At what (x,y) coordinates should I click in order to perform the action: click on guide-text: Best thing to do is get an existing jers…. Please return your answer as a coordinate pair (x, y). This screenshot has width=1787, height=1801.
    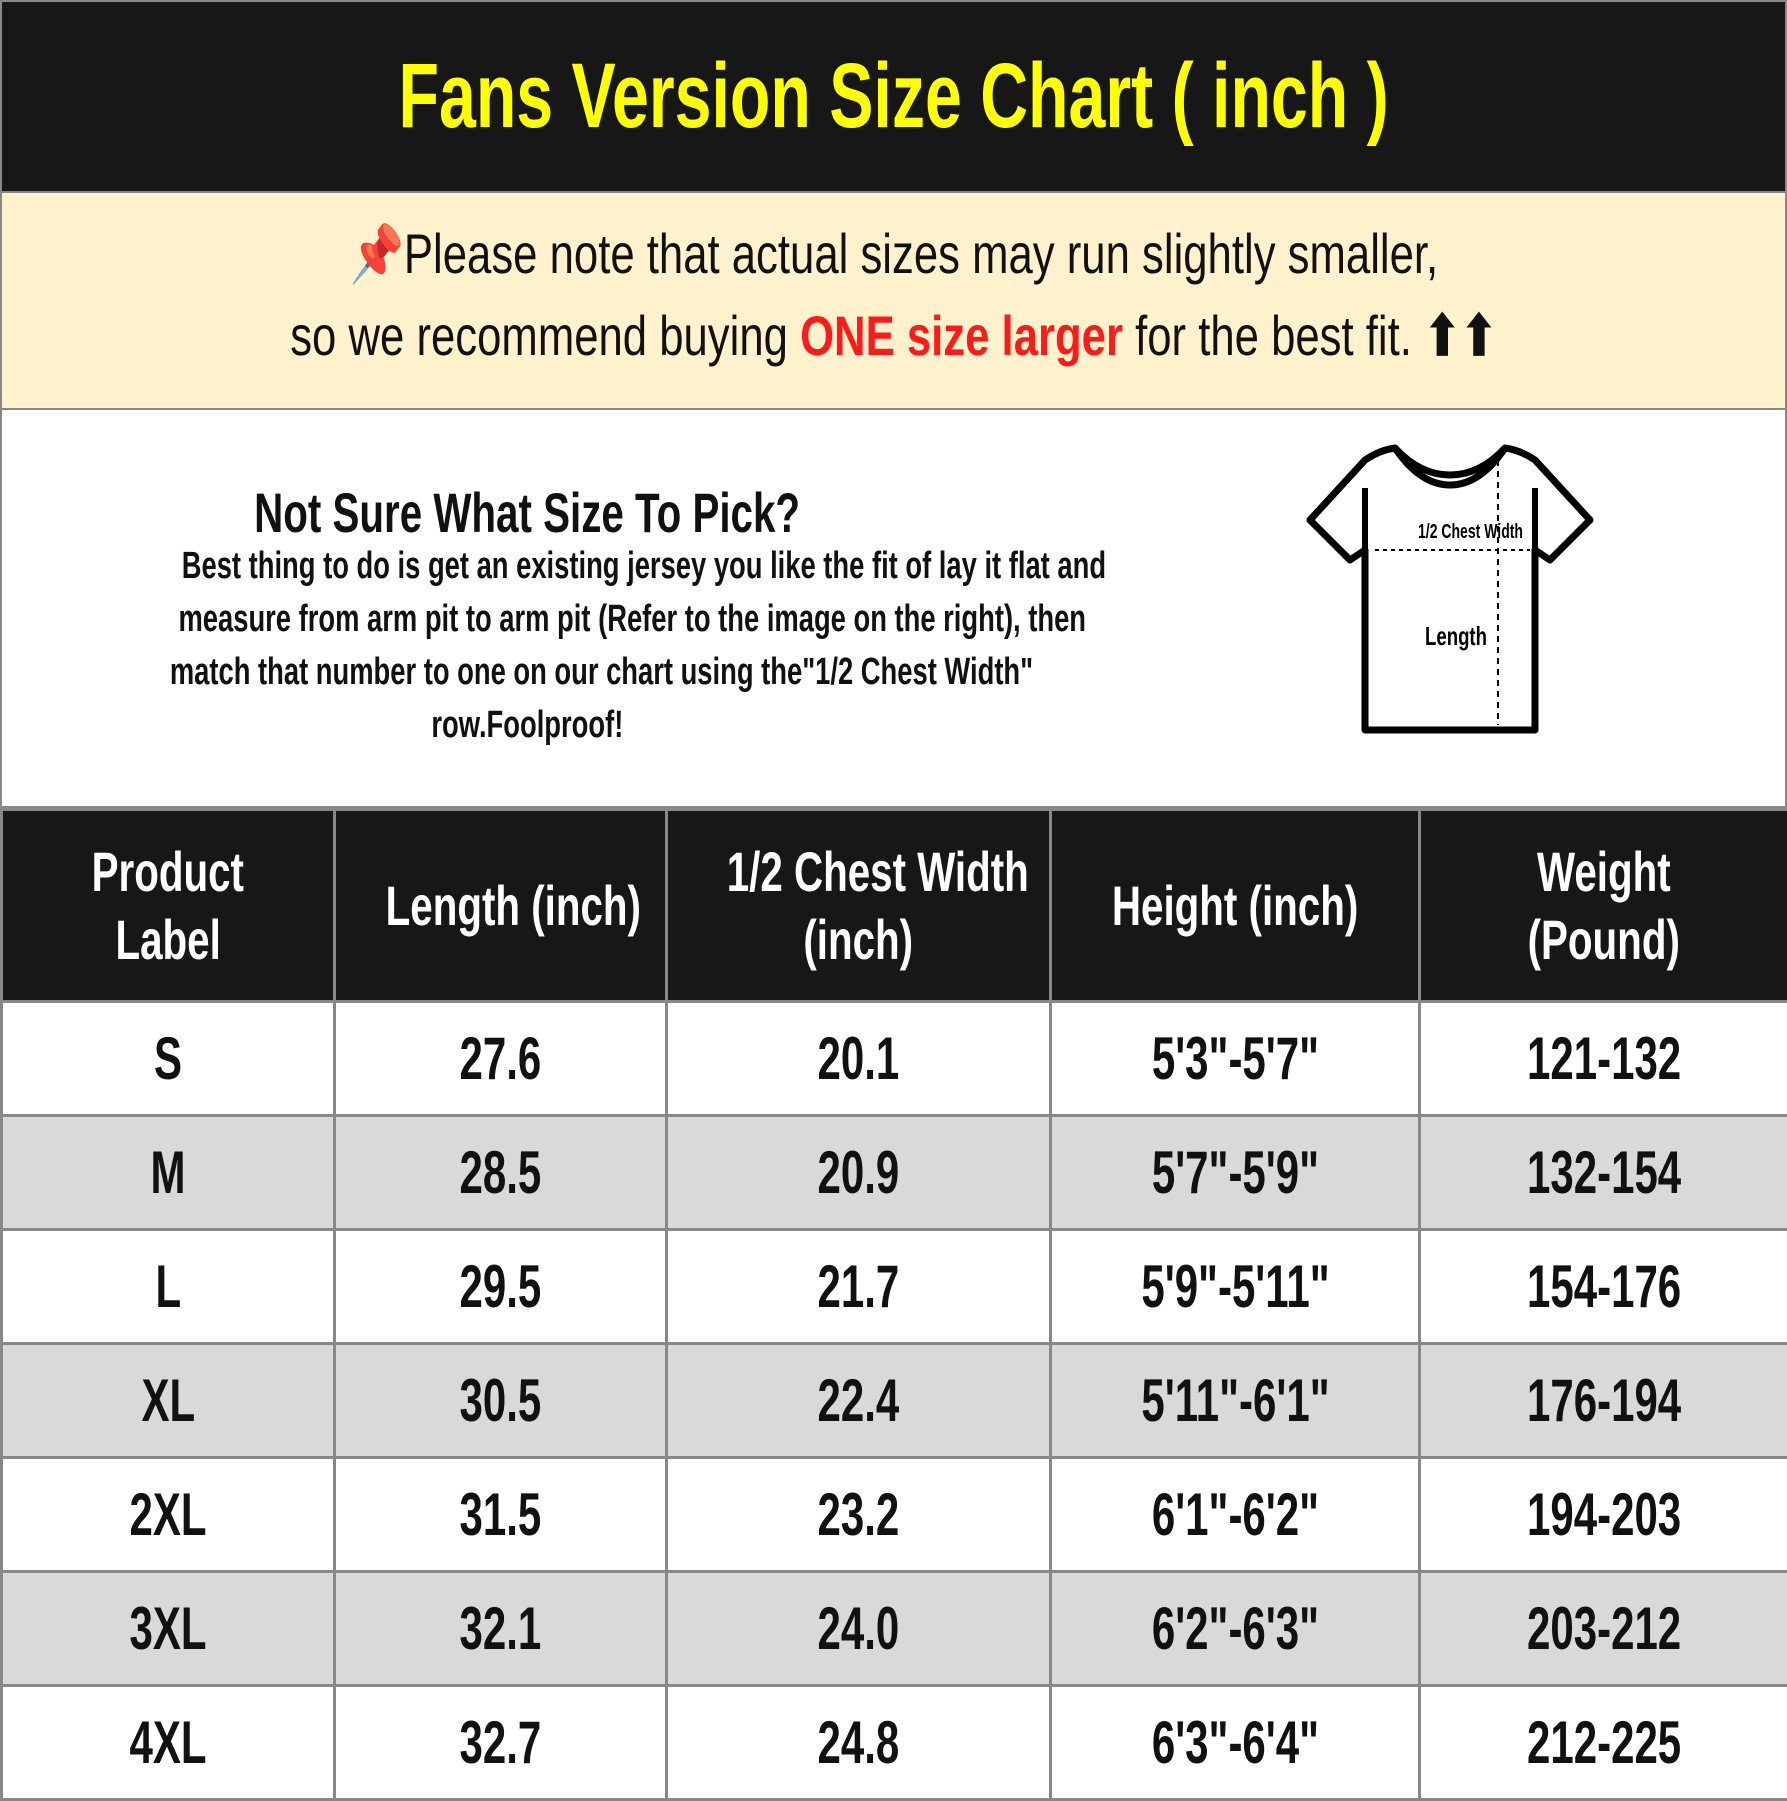
    Looking at the image, I should click on (527, 566).